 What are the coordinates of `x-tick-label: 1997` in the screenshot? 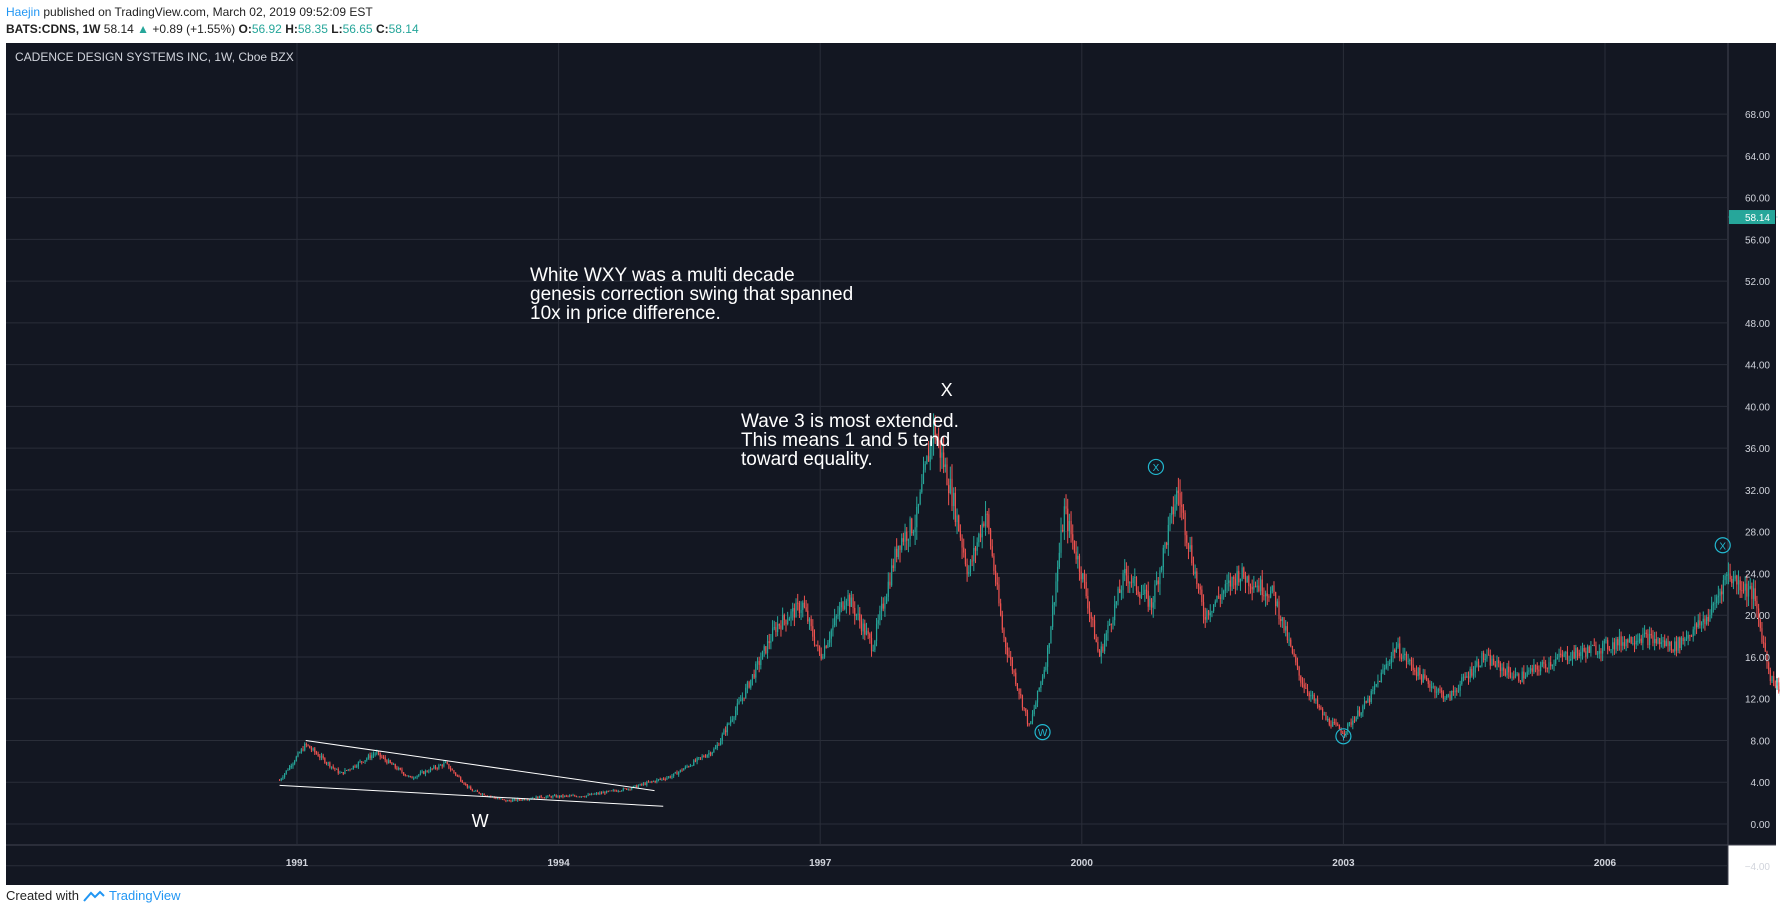 It's located at (820, 863).